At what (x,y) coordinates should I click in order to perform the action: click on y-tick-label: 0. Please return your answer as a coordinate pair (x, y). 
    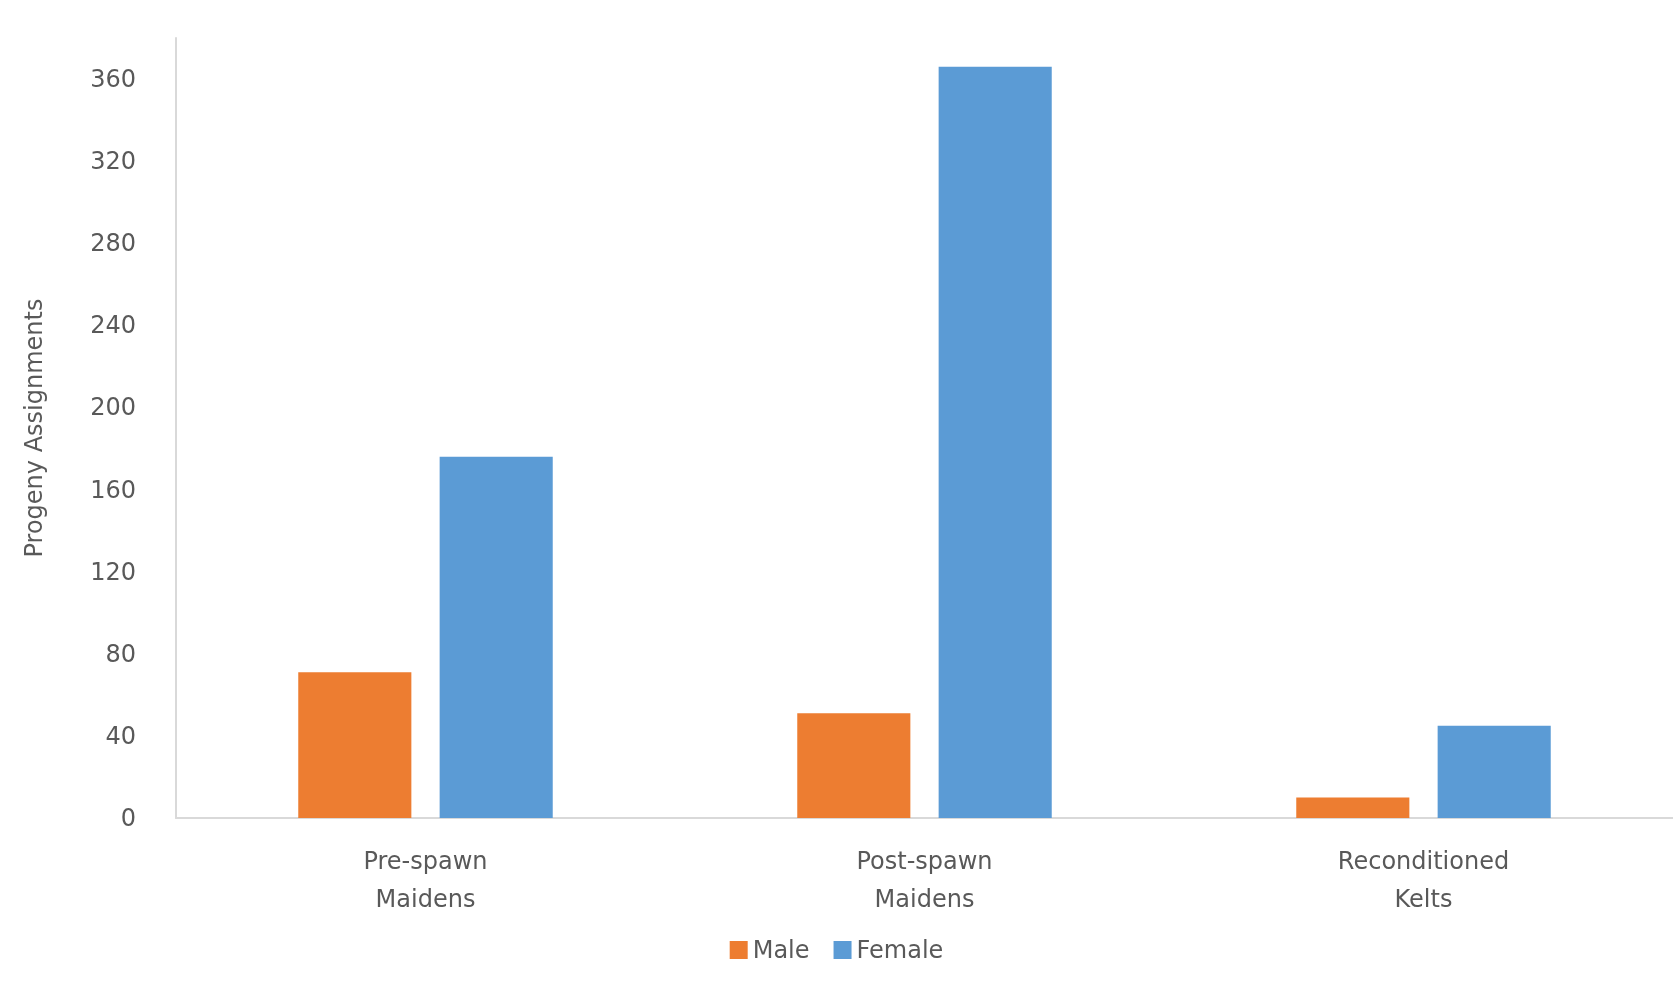
    Looking at the image, I should click on (128, 818).